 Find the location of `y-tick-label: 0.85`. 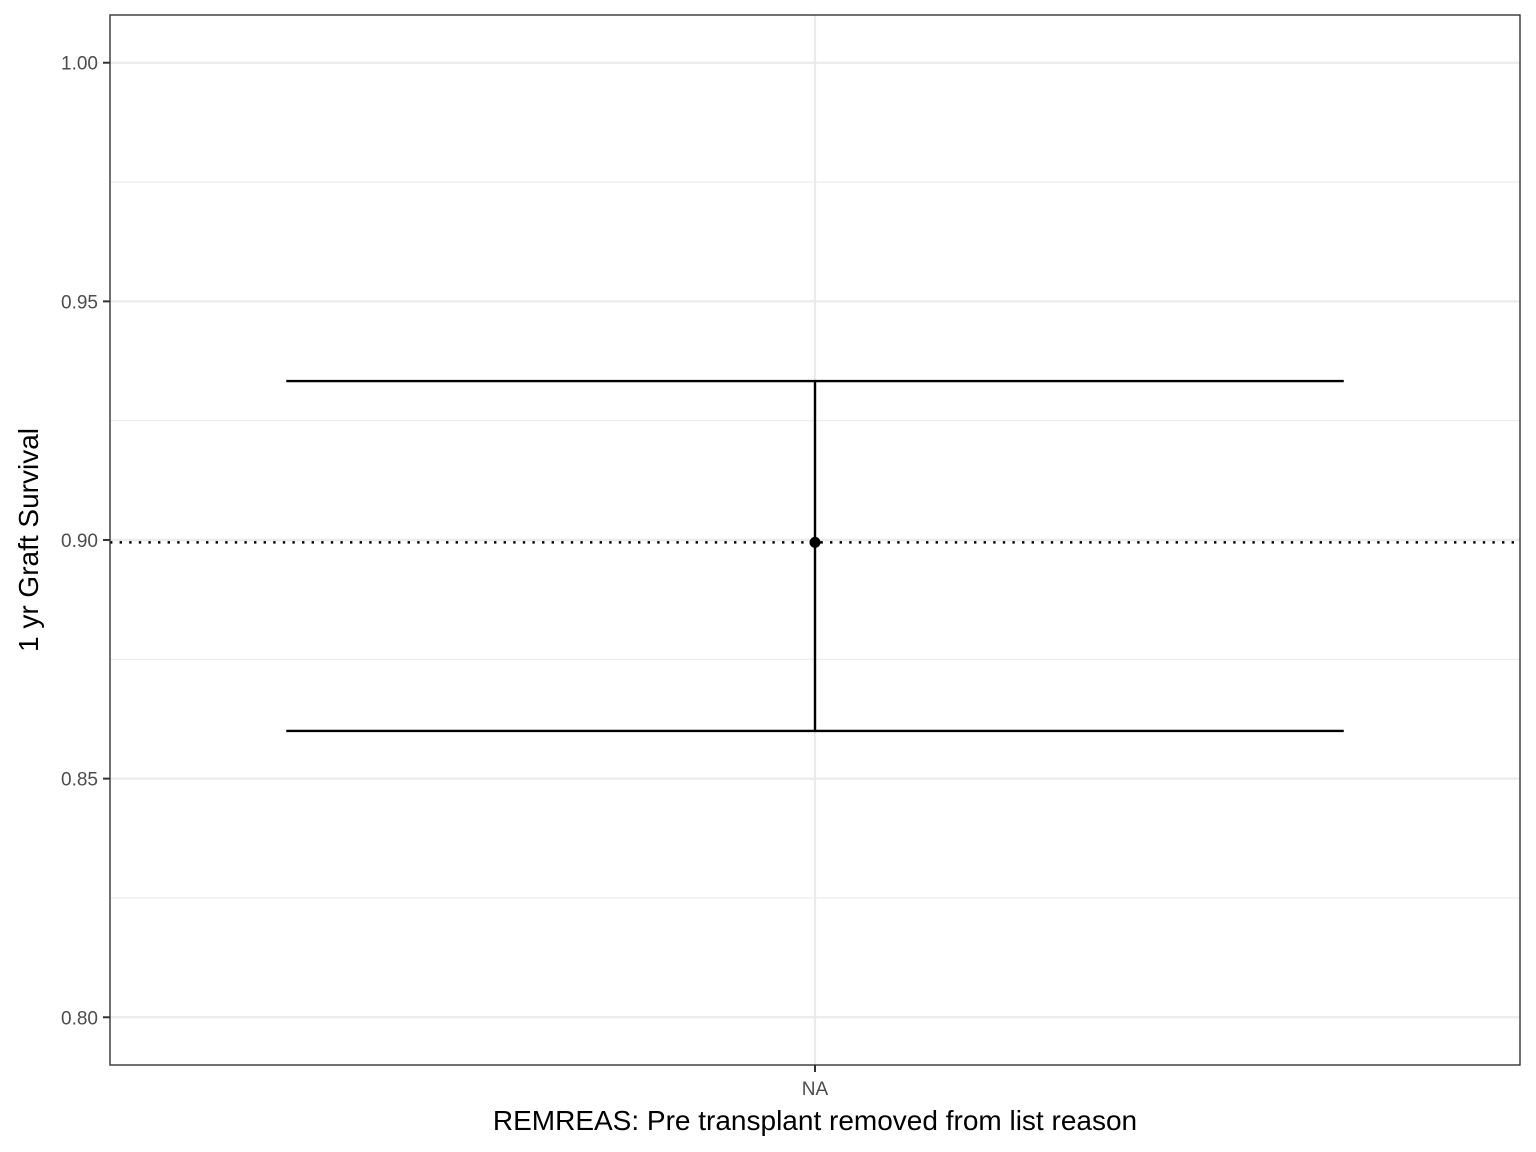

y-tick-label: 0.85 is located at coordinates (79, 780).